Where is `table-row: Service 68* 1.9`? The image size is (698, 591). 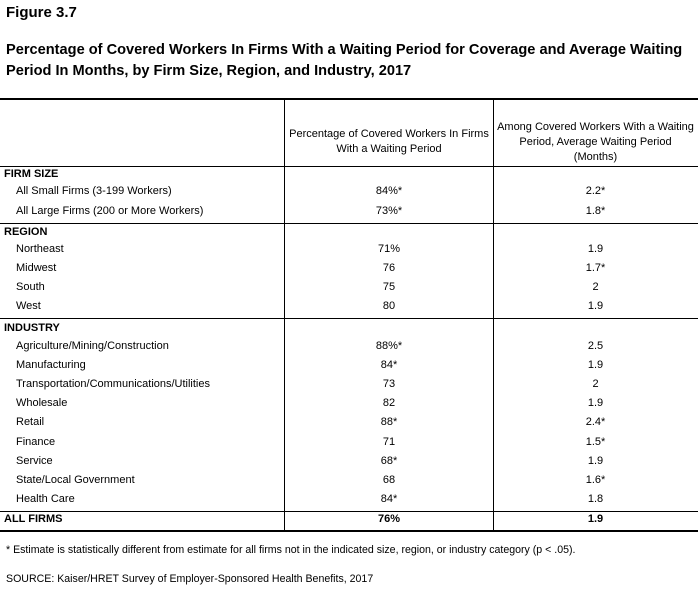
table-row: Service 68* 1.9 is located at coordinates (349, 462).